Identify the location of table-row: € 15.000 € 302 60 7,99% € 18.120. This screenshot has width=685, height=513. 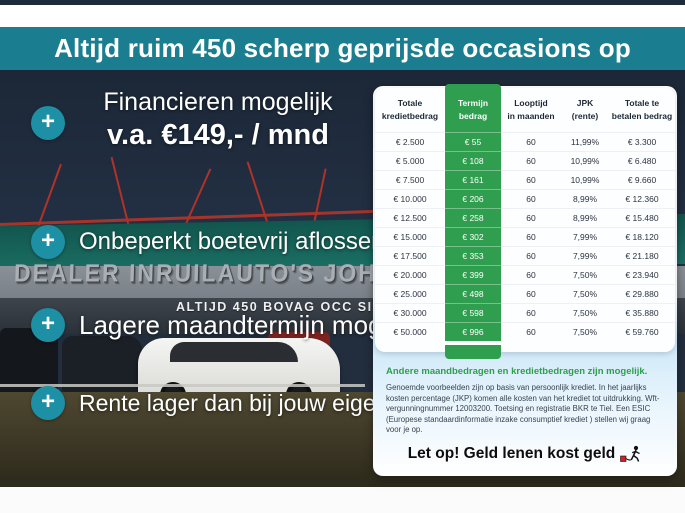
(525, 236).